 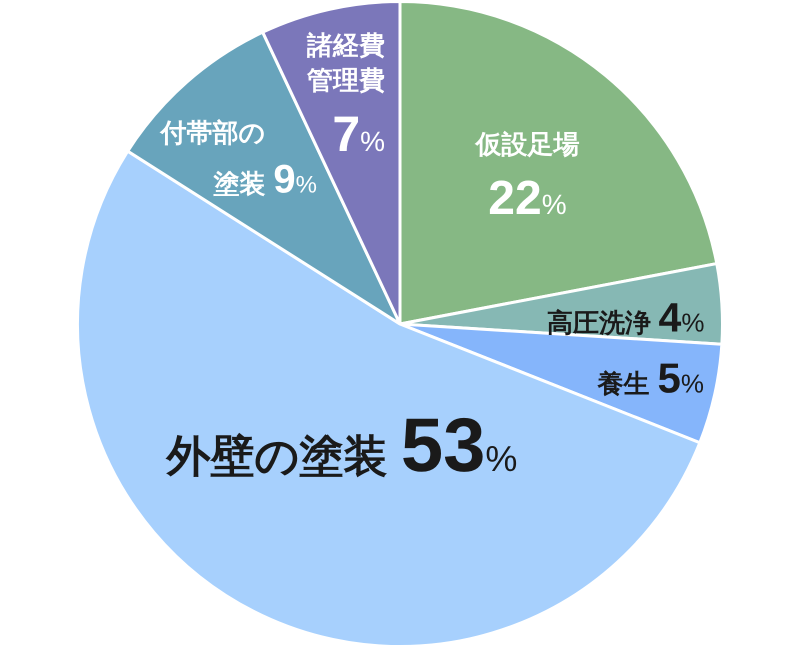 I want to click on slice-label: 諸経費管理費, so click(x=346, y=63).